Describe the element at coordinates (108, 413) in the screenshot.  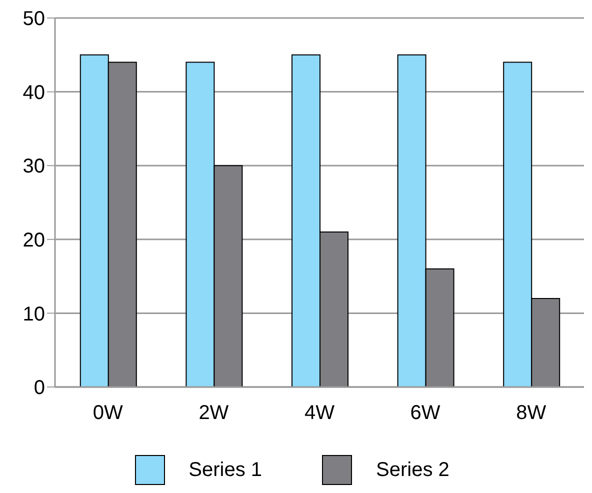
I see `x-tick-label: 0W` at that location.